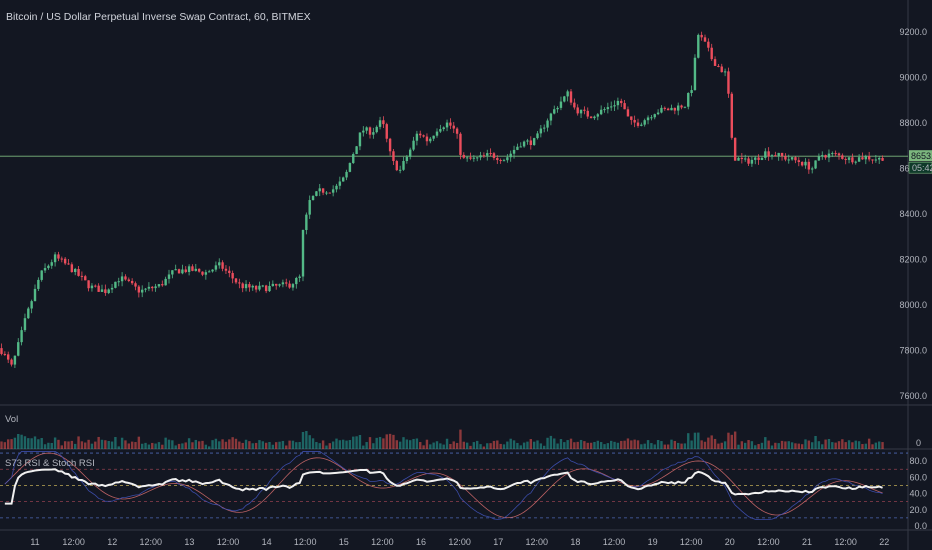 This screenshot has height=550, width=932. Describe the element at coordinates (454, 485) in the screenshot. I see `rsi-pane` at that location.